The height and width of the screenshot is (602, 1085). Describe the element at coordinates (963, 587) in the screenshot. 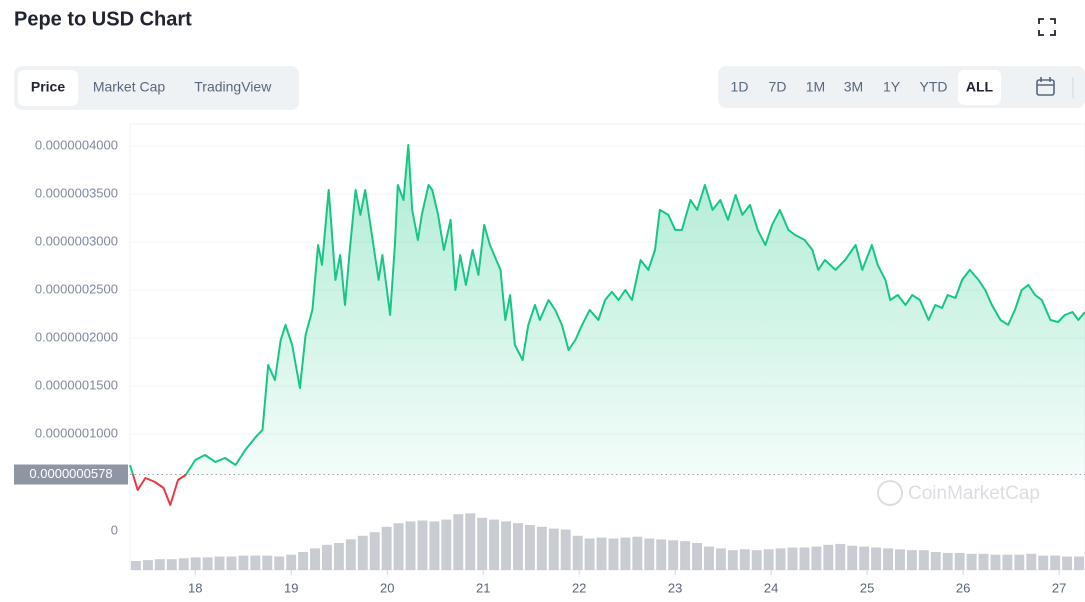

I see `x-tick-label: 26` at that location.